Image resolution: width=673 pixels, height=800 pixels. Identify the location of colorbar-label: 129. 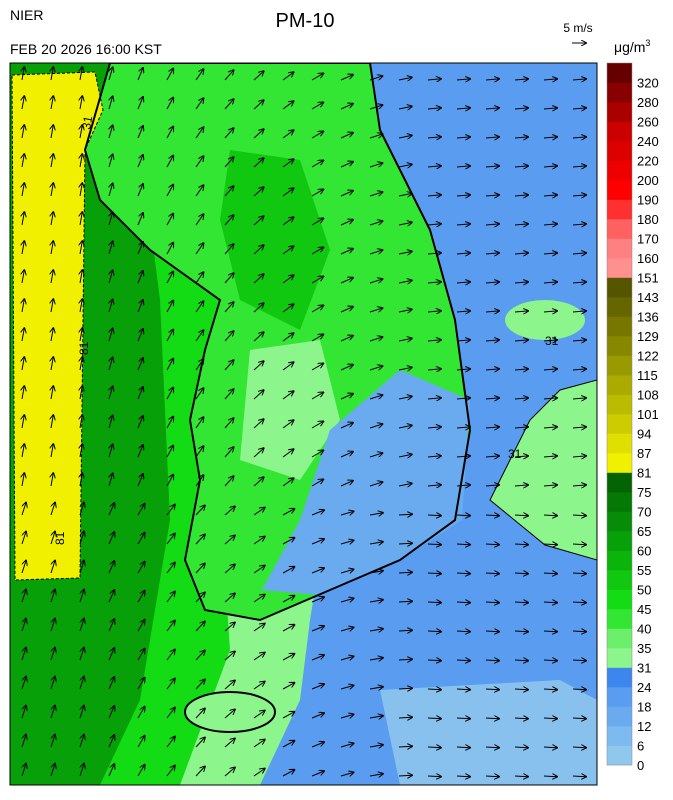
(648, 336).